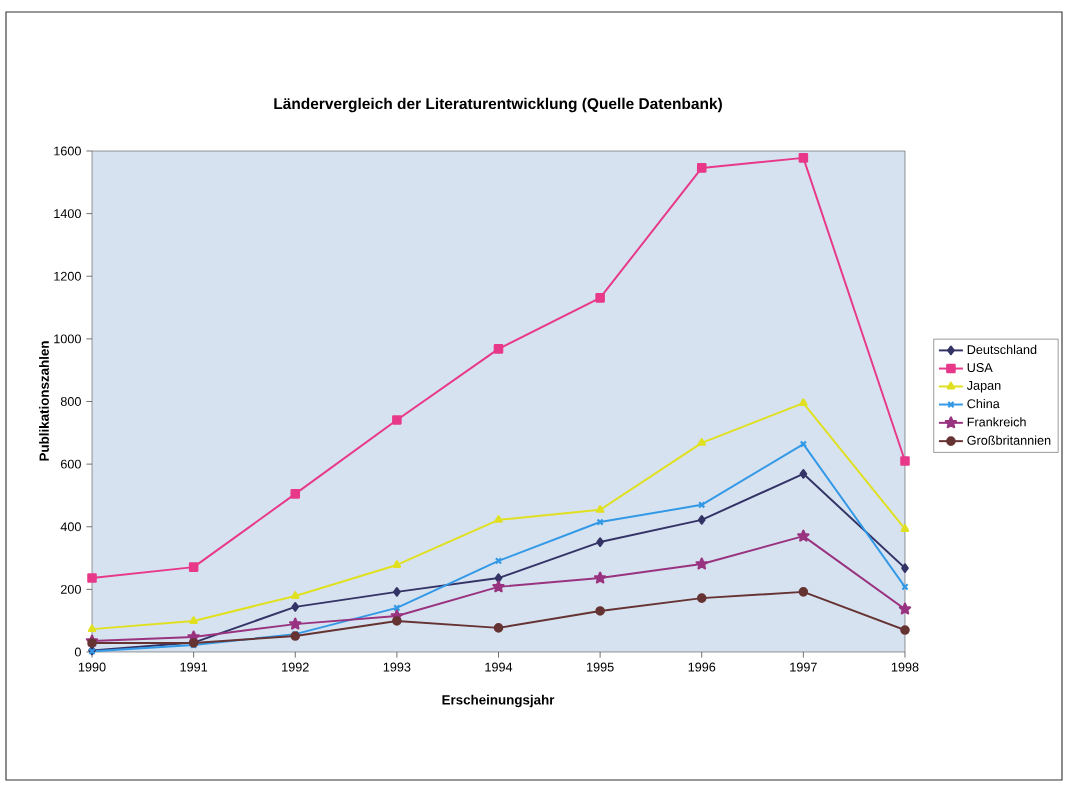 The image size is (1072, 787). I want to click on y-tick-label: 1400, so click(67, 214).